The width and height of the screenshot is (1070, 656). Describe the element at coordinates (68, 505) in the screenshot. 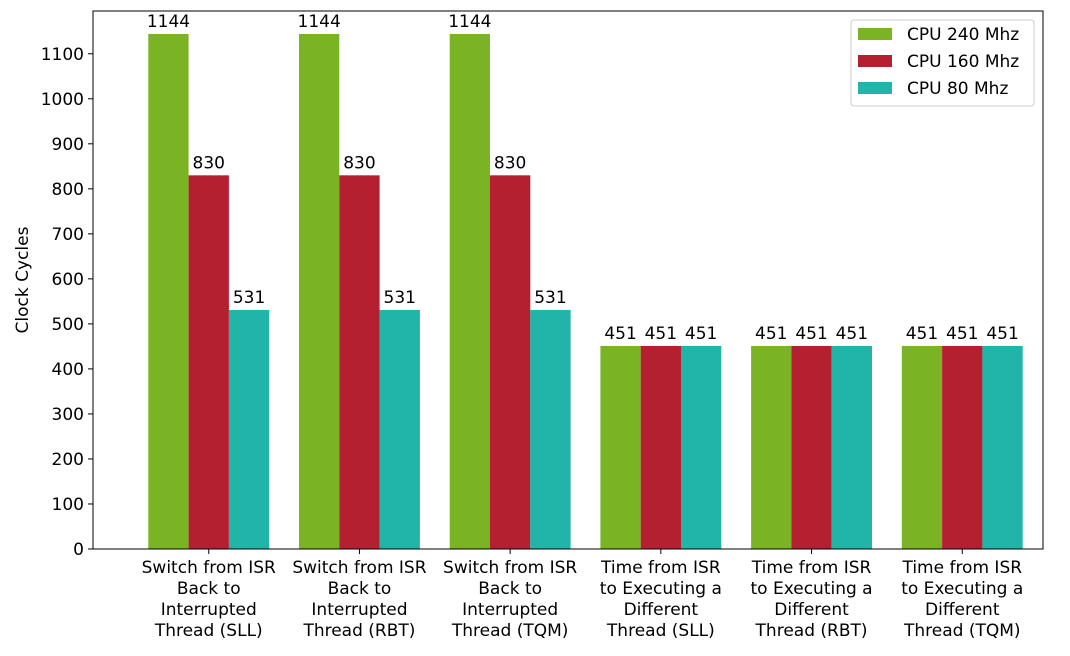

I see `y-tick-label: 100` at that location.